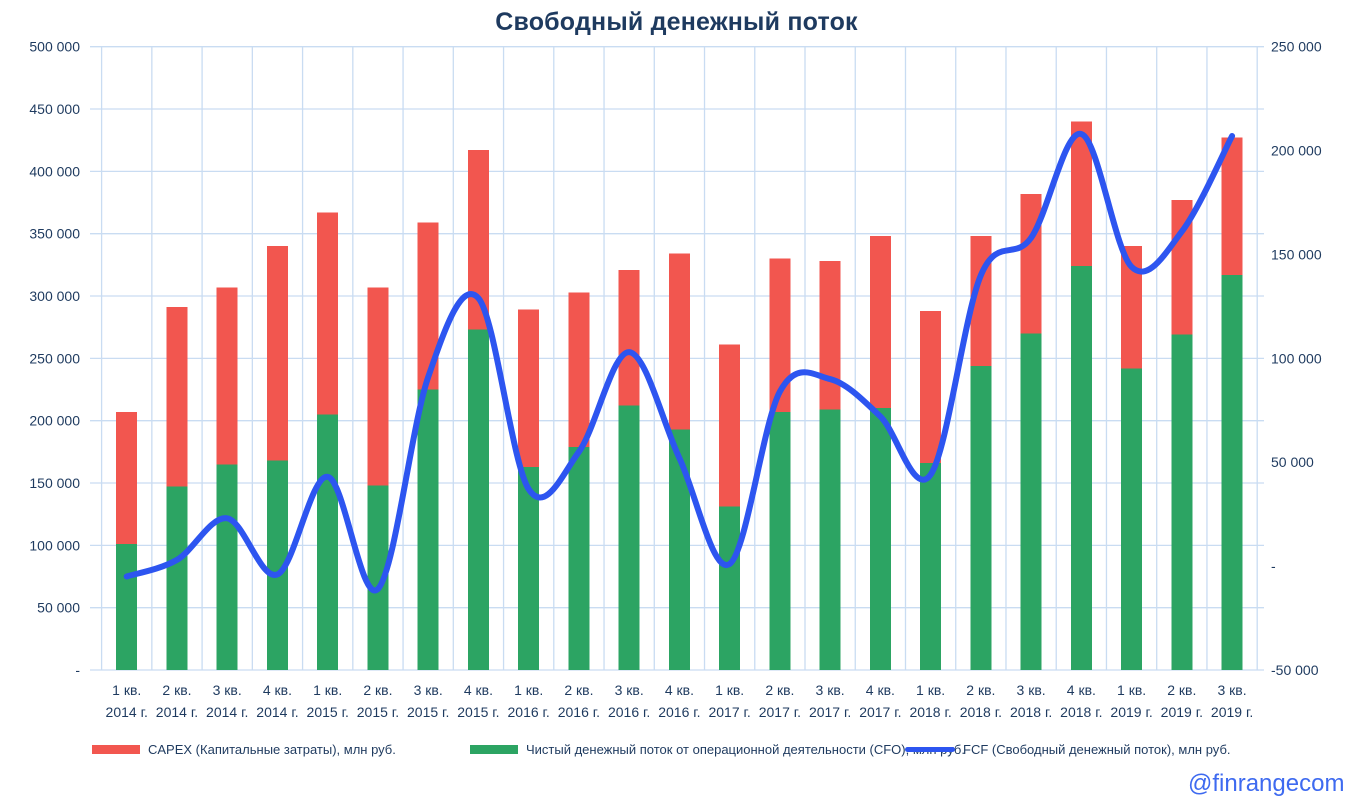 Image resolution: width=1353 pixels, height=807 pixels. What do you see at coordinates (1266, 783) in the screenshot?
I see `watermark-finrange: @finrangecom` at bounding box center [1266, 783].